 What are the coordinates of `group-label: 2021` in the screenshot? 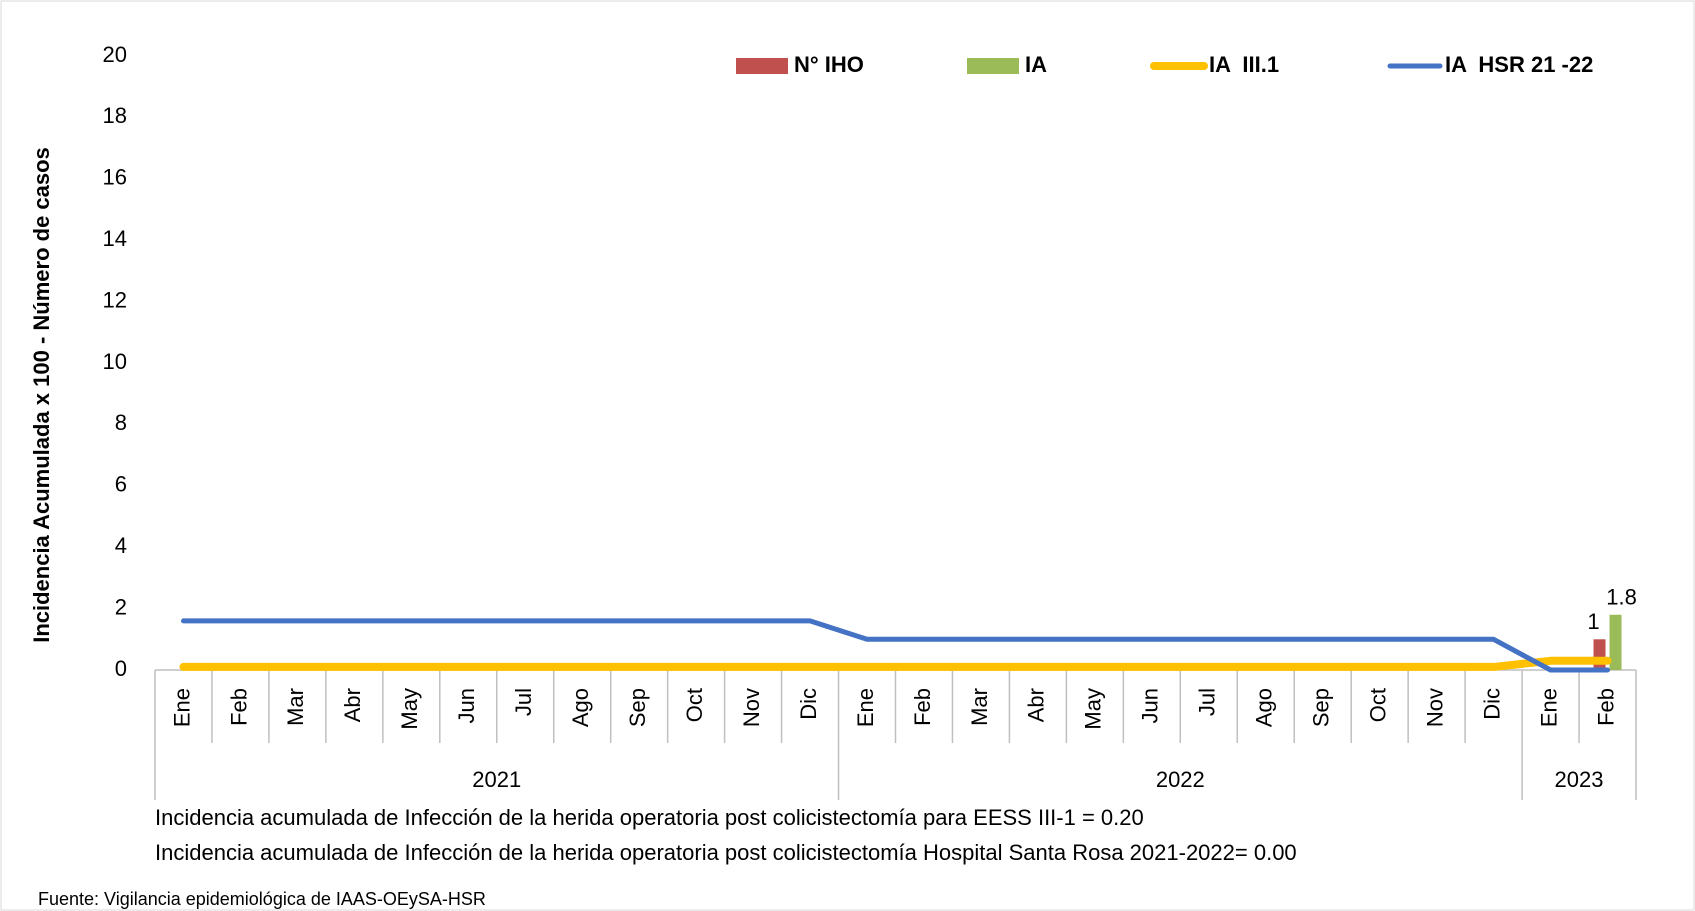 It's located at (496, 779).